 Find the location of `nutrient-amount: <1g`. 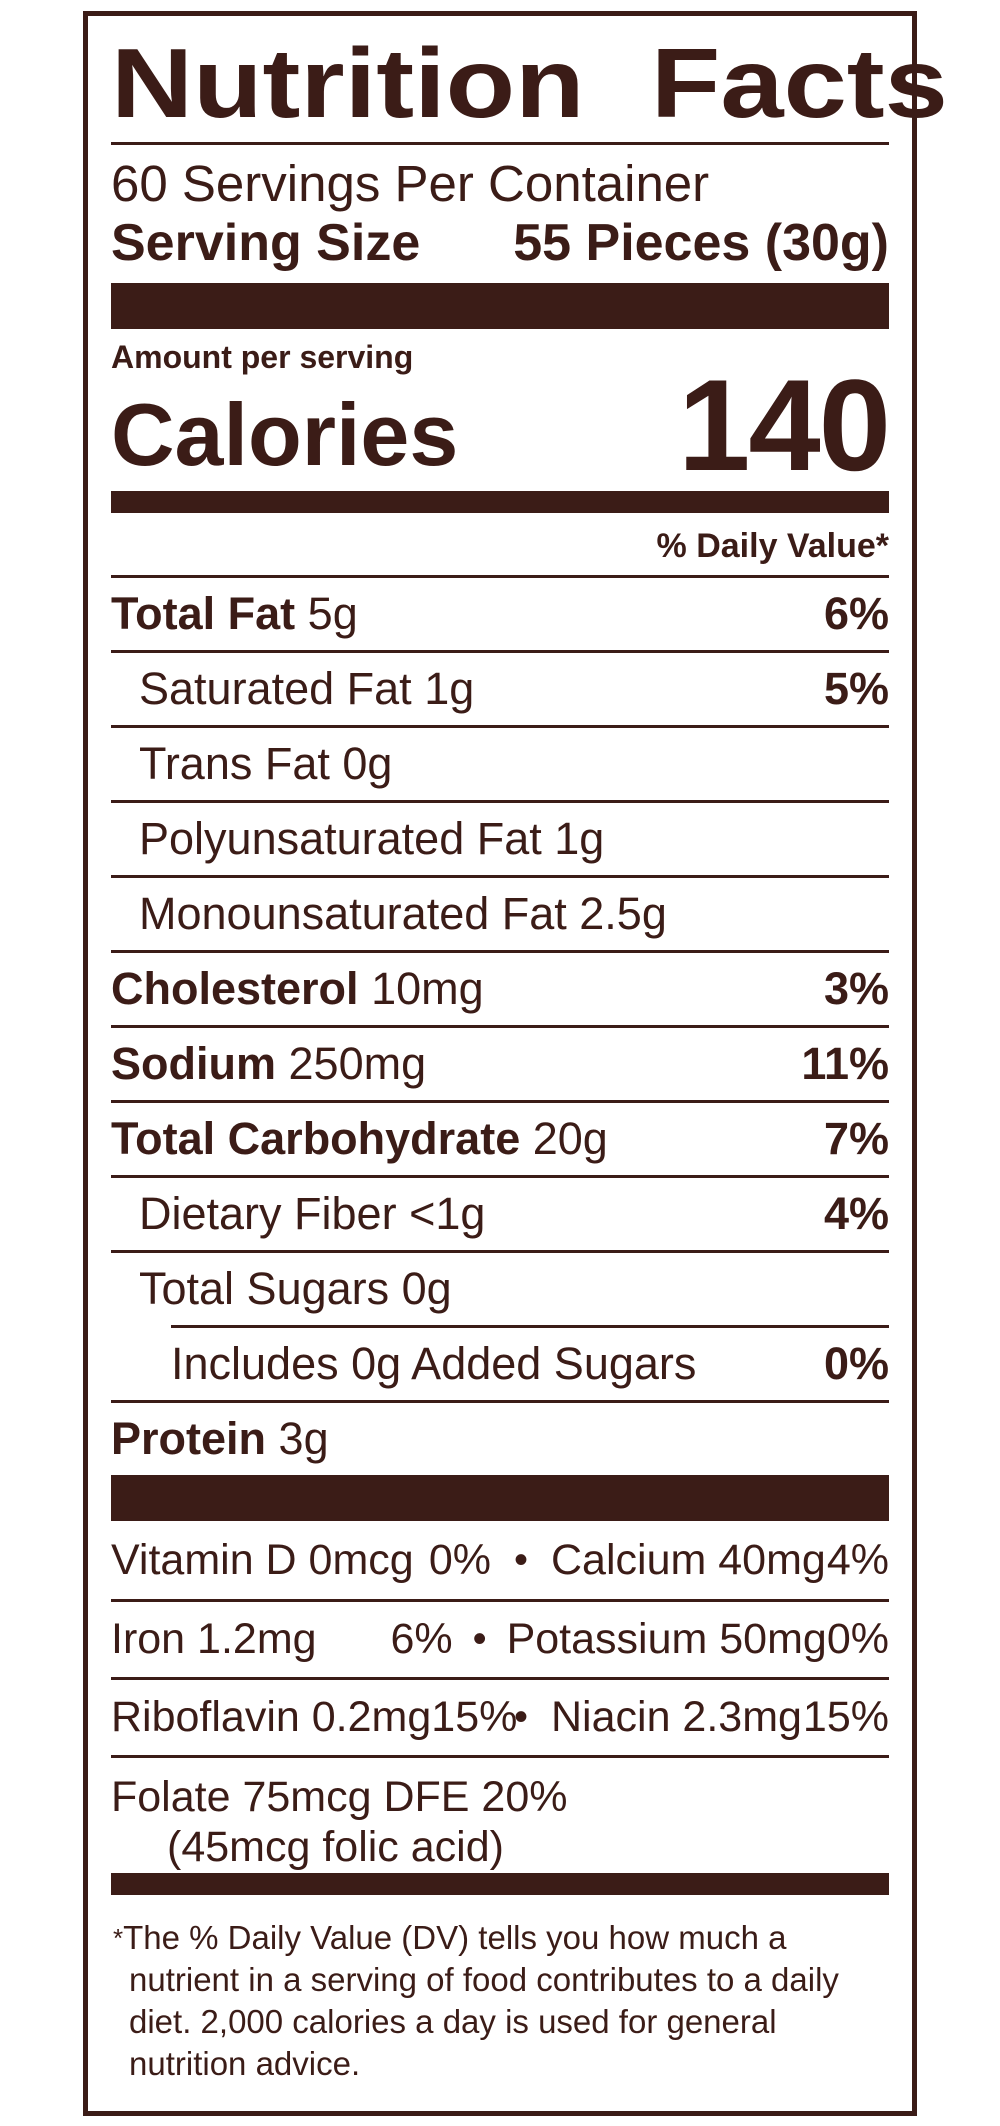

nutrient-amount: <1g is located at coordinates (447, 1213).